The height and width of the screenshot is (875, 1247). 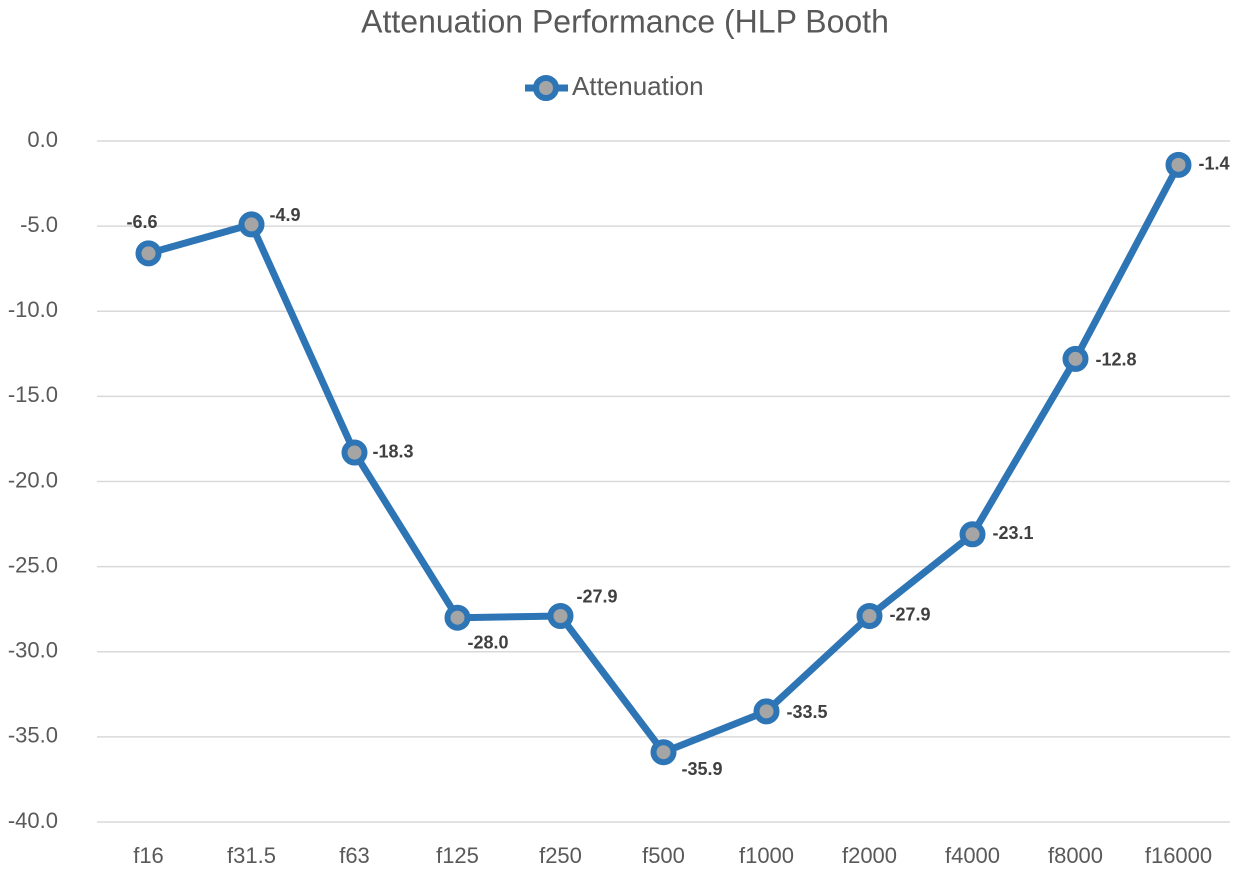 I want to click on legend-marker, so click(x=546, y=88).